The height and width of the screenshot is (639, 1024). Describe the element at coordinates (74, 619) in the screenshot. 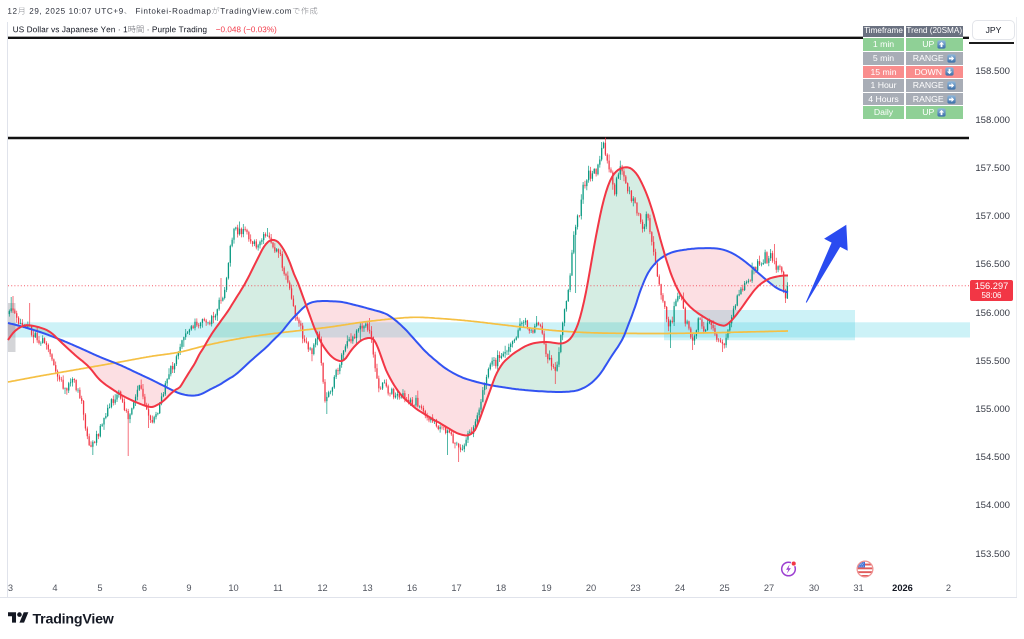

I see `svg-text: TradingView` at that location.